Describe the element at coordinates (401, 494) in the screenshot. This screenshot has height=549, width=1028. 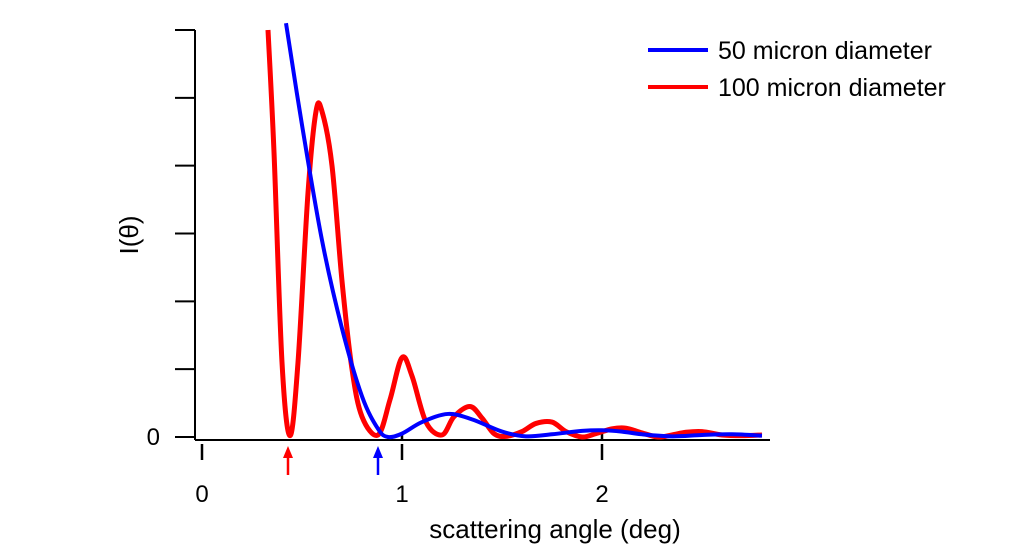
I see `x-tick-label: 1` at that location.